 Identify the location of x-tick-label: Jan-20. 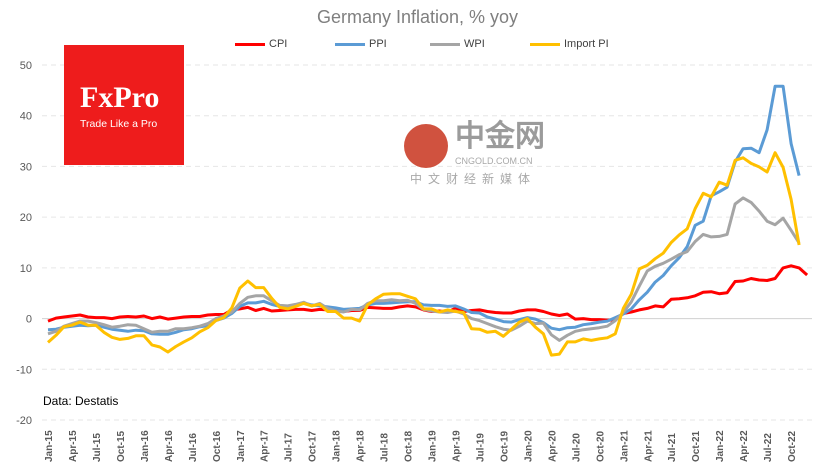
(528, 446).